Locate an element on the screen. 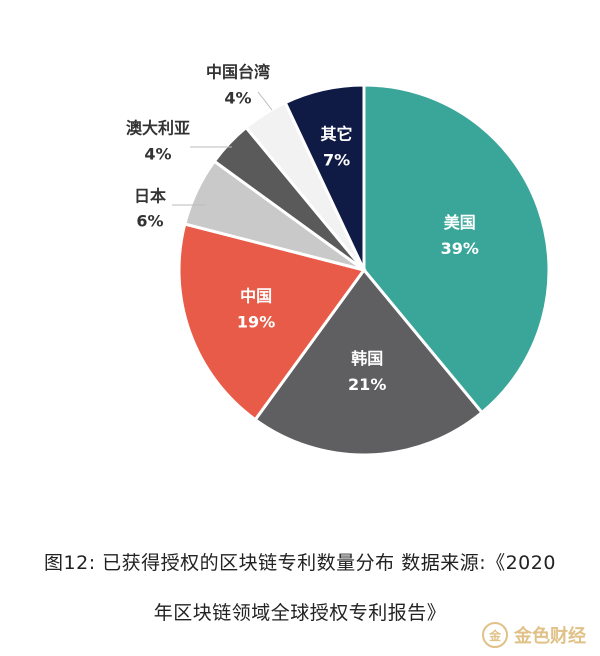 The image size is (600, 656). watermark: 金 金色财经 is located at coordinates (534, 635).